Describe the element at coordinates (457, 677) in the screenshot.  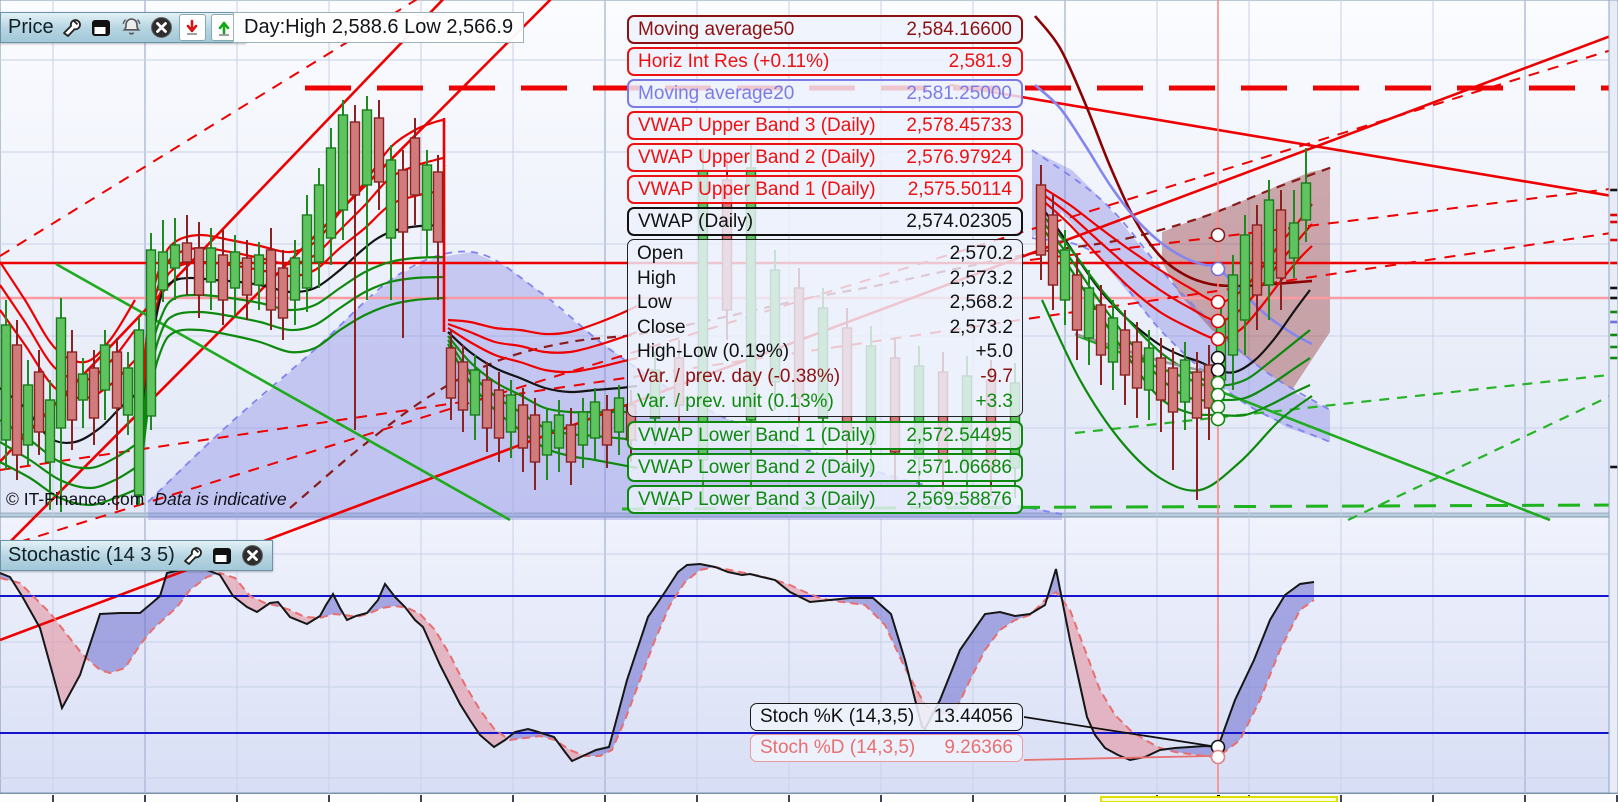
I see `stoch-fill-k-below` at that location.